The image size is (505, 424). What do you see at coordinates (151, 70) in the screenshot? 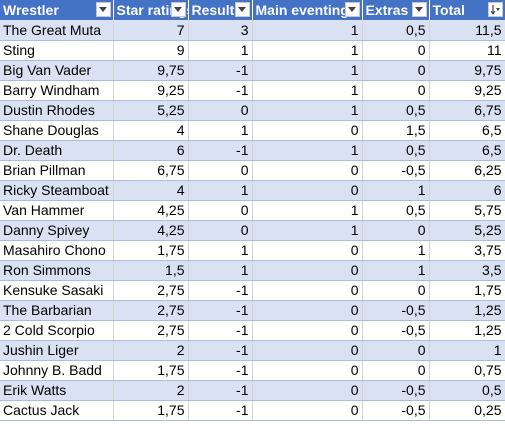
I see `star-ratings-cell: 9,75` at bounding box center [151, 70].